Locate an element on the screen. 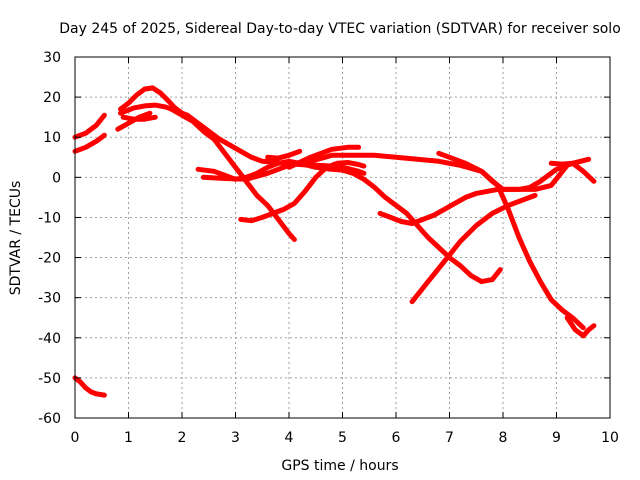  y-tick-label: 30 is located at coordinates (52, 58).